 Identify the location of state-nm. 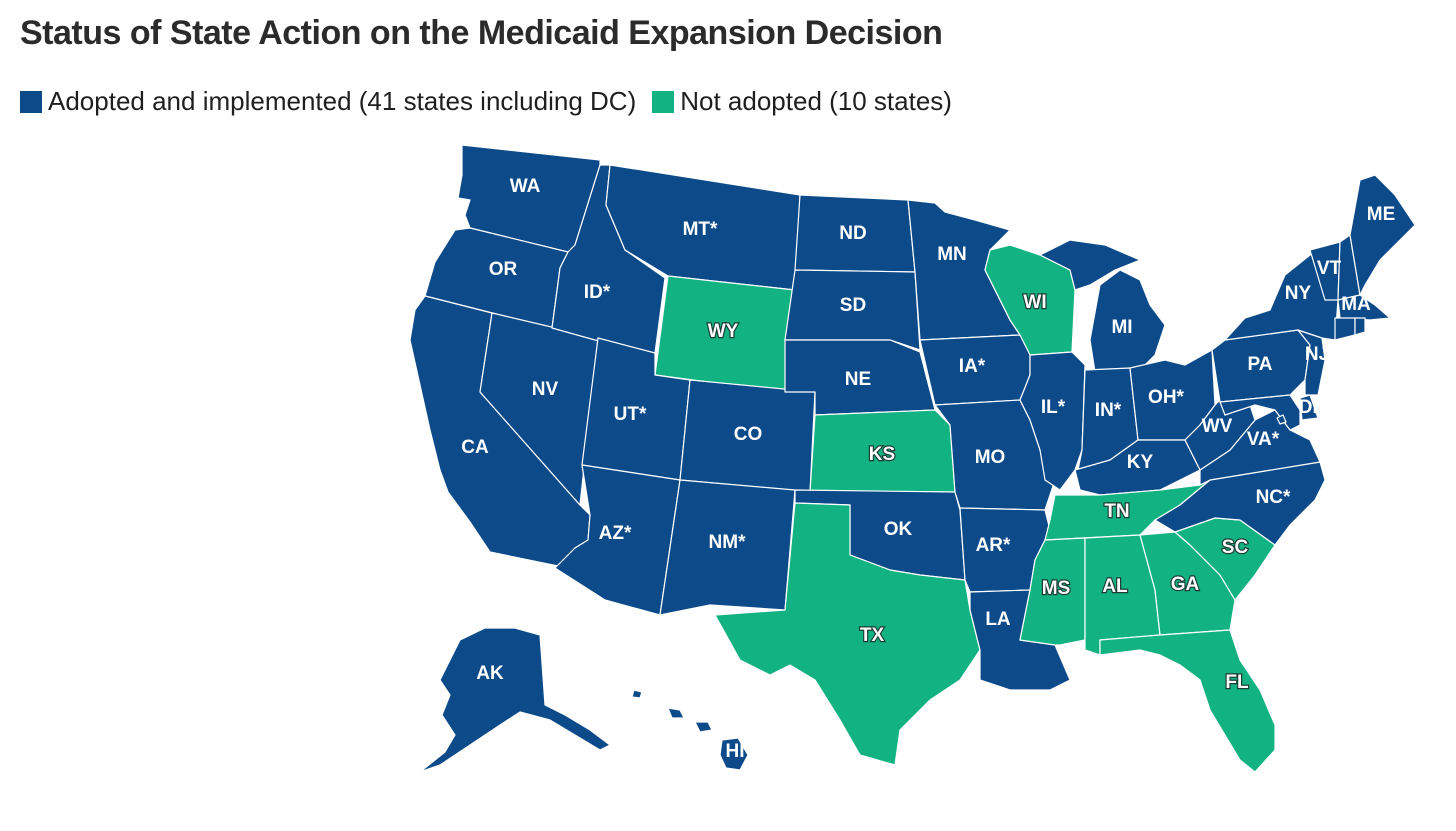
(727, 547).